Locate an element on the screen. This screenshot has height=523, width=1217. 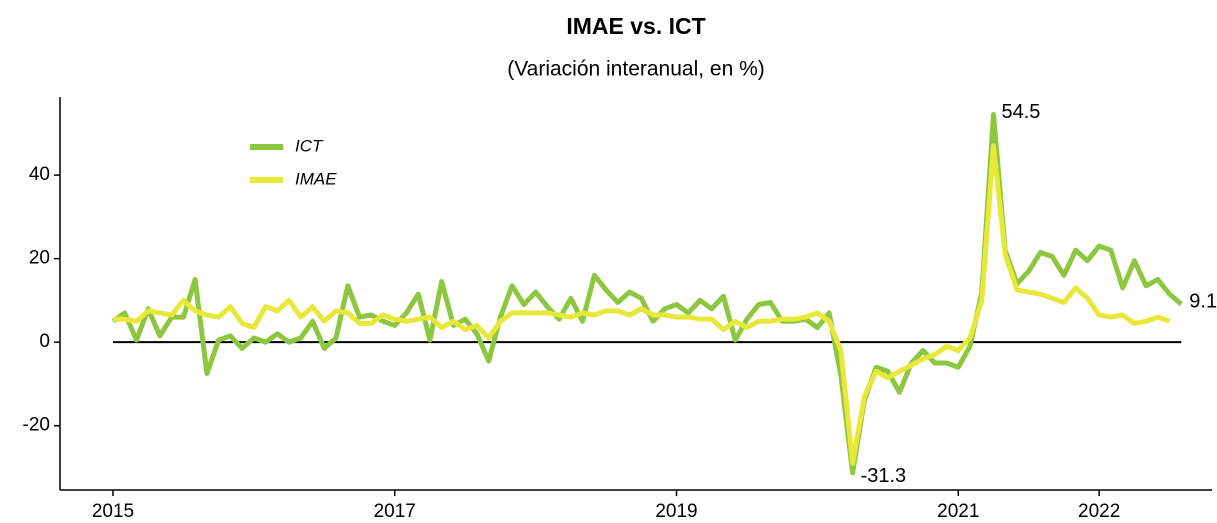
x-tick-label: 2015 is located at coordinates (113, 511).